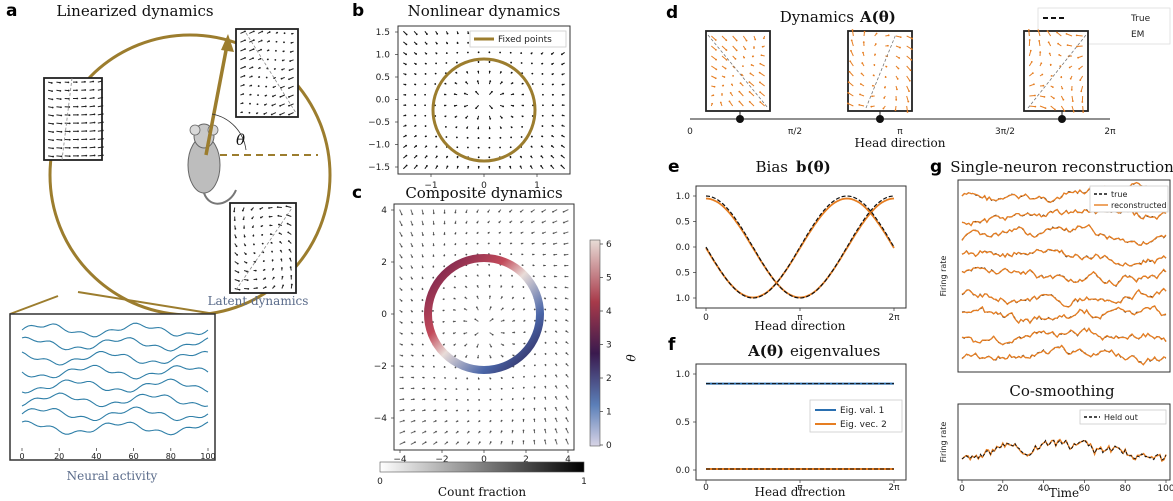 Image resolution: width=1173 pixels, height=501 pixels. I want to click on panel-b-axes, so click(484, 100).